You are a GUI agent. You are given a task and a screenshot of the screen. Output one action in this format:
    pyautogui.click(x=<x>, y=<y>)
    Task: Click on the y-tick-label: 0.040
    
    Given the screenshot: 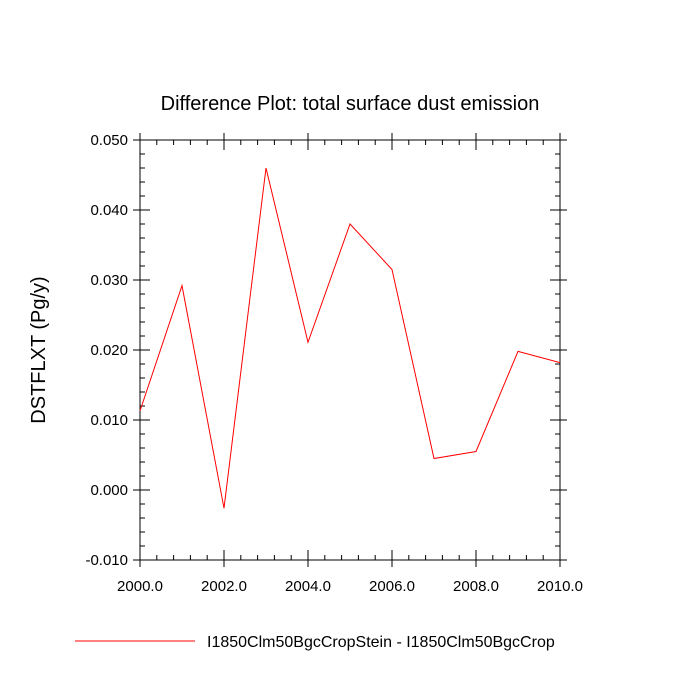 What is the action you would take?
    pyautogui.click(x=109, y=210)
    